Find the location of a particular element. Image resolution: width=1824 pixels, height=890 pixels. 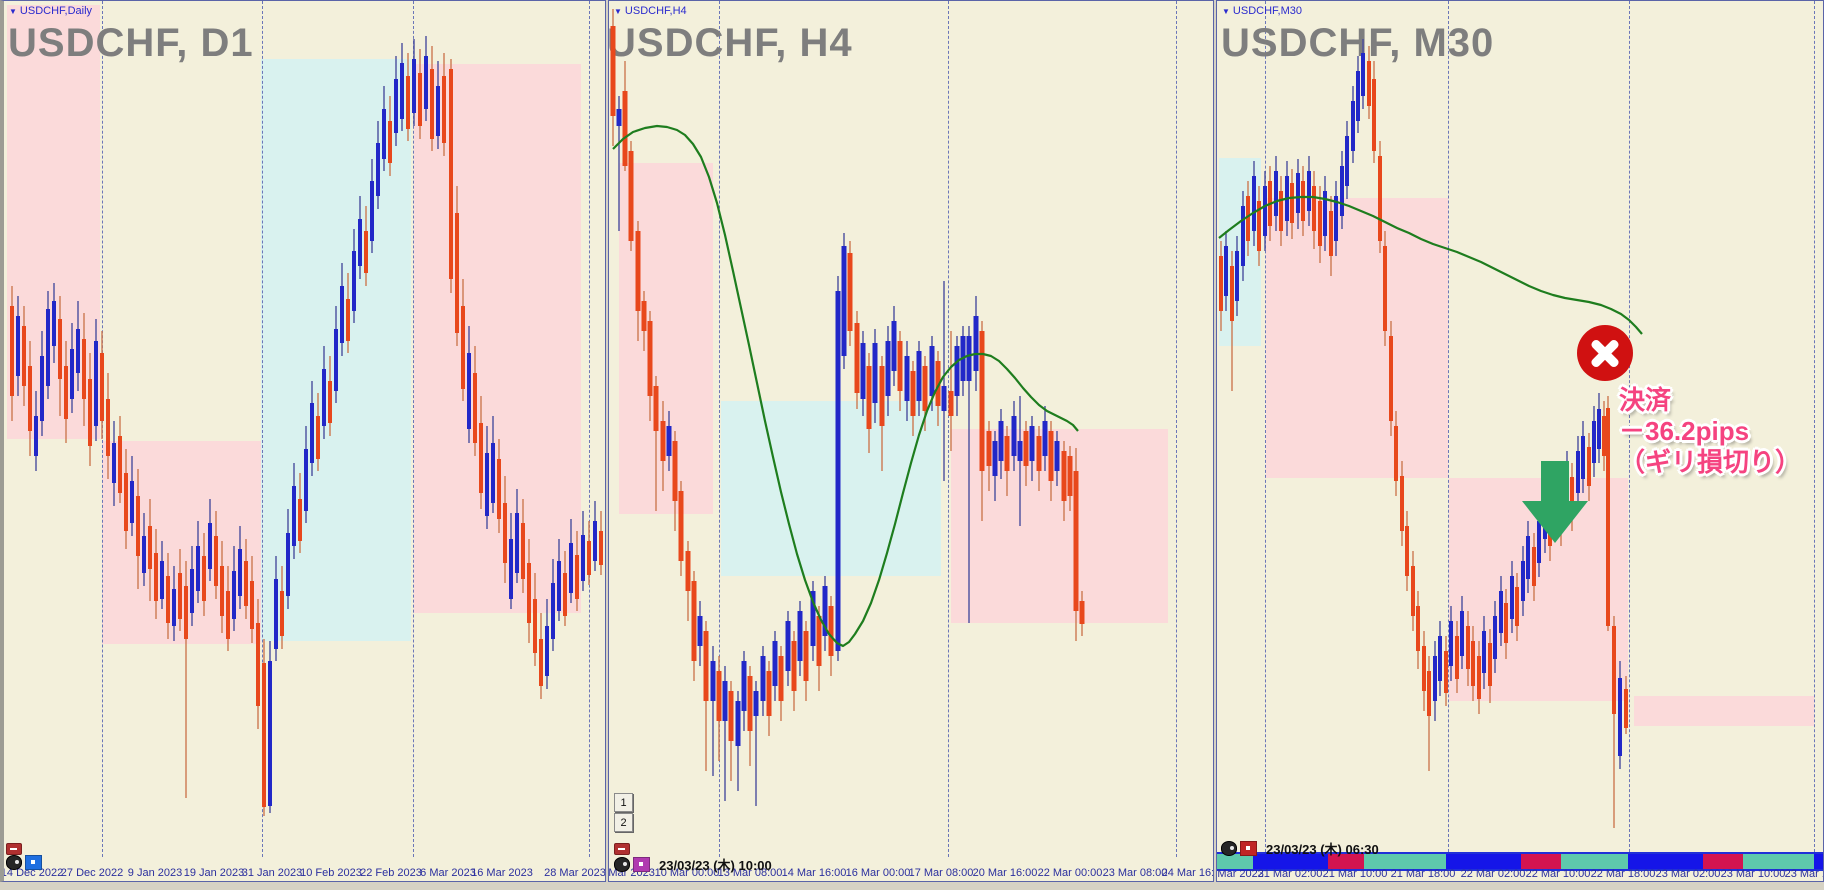

callout-line: （ギリ損切り） is located at coordinates (1710, 462).